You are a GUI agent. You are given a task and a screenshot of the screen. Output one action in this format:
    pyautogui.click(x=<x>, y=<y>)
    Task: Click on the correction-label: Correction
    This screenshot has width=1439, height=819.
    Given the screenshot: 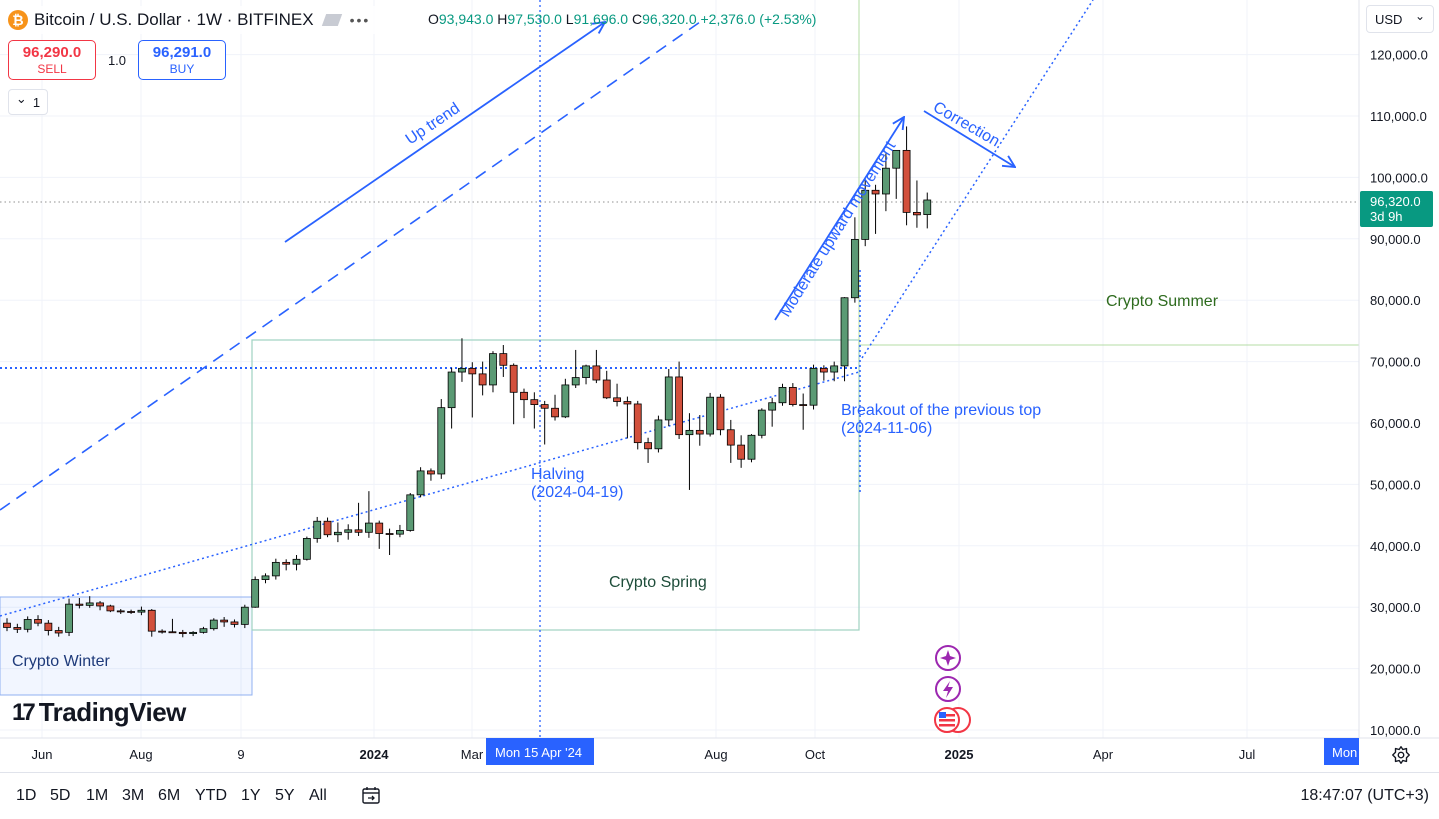 What is the action you would take?
    pyautogui.click(x=966, y=125)
    